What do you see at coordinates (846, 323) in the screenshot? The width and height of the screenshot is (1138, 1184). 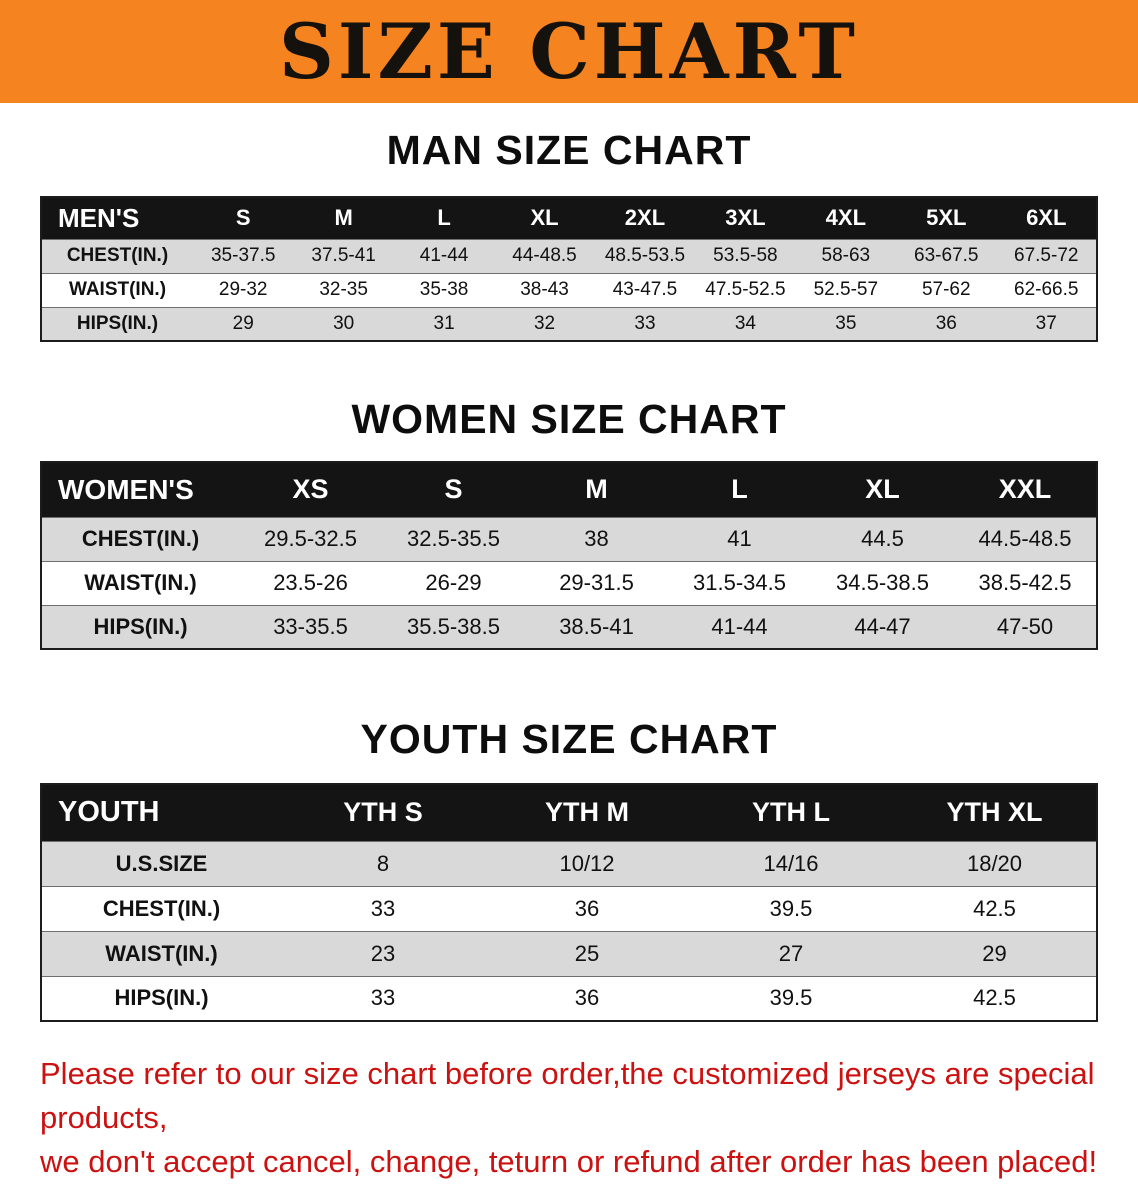 I see `value-cell: 35` at bounding box center [846, 323].